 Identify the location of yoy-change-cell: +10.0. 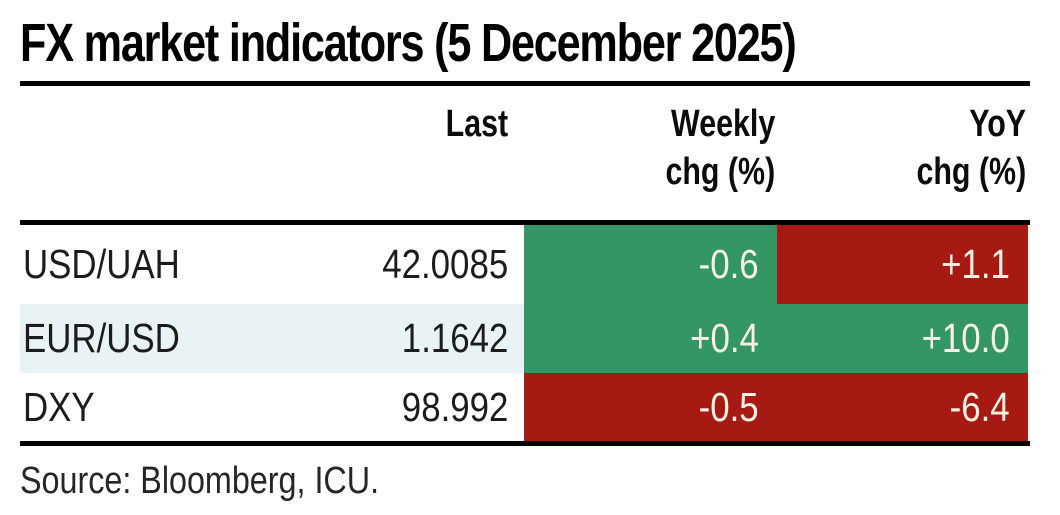
(902, 338).